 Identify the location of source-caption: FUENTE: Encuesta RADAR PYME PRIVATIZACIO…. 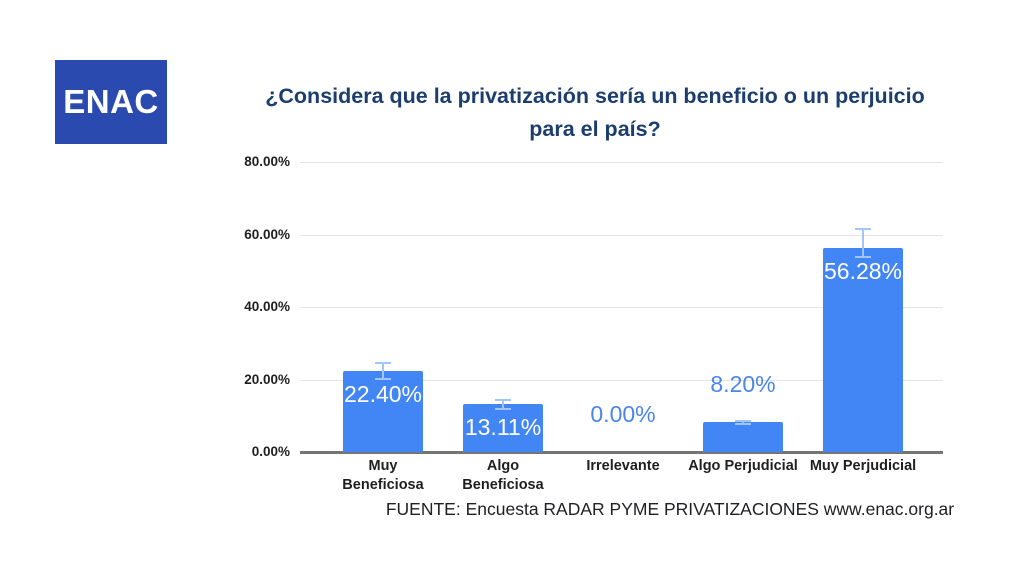
(670, 509).